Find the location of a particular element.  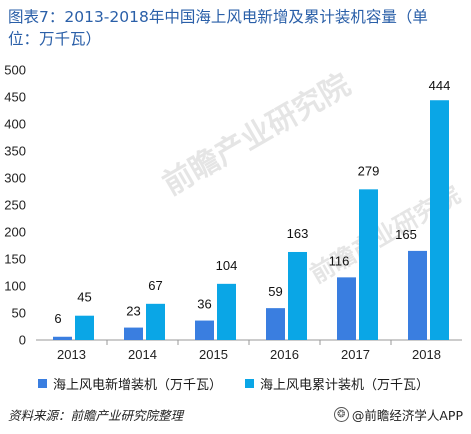

legend-label-new: 海上风电新增装机（万千瓦） is located at coordinates (138, 385).